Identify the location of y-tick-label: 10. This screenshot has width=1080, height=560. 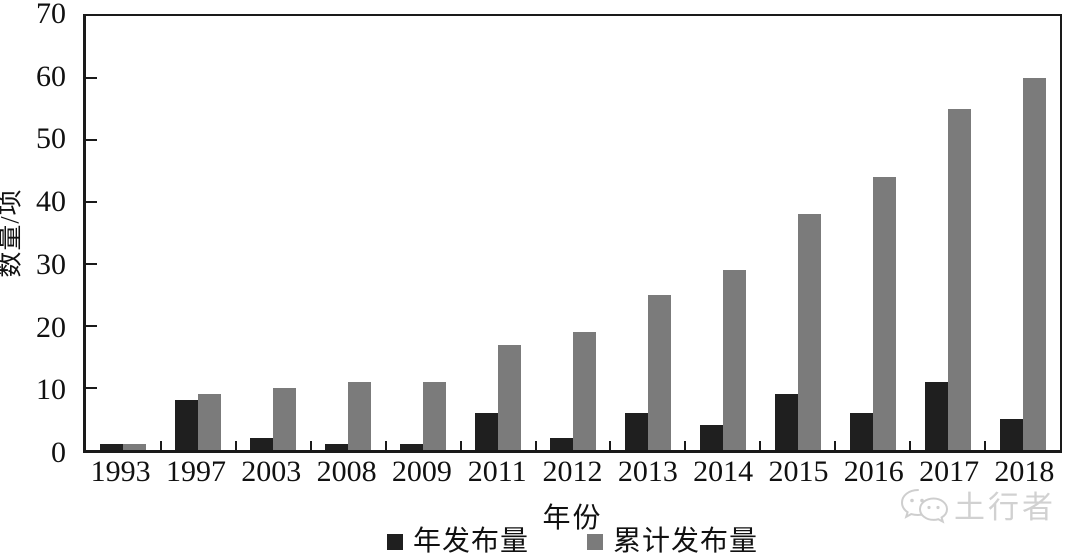
(51, 390).